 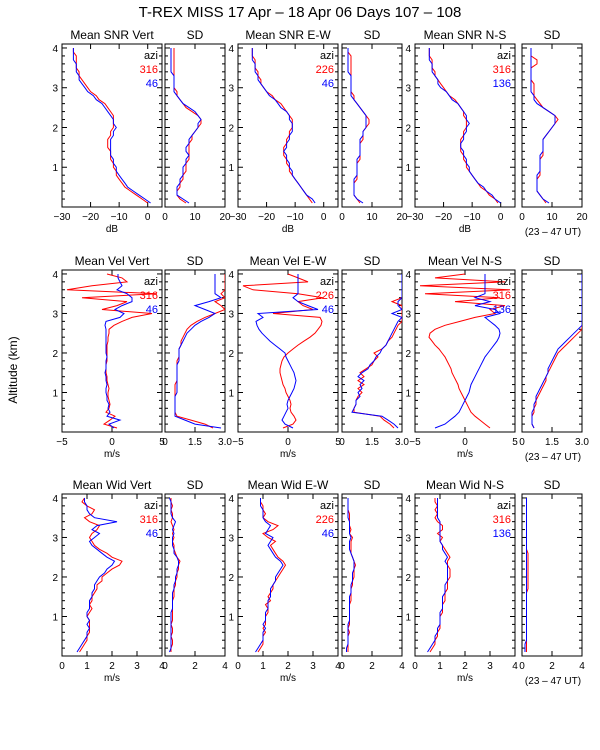 What do you see at coordinates (582, 666) in the screenshot?
I see `x-tick-label: 4` at bounding box center [582, 666].